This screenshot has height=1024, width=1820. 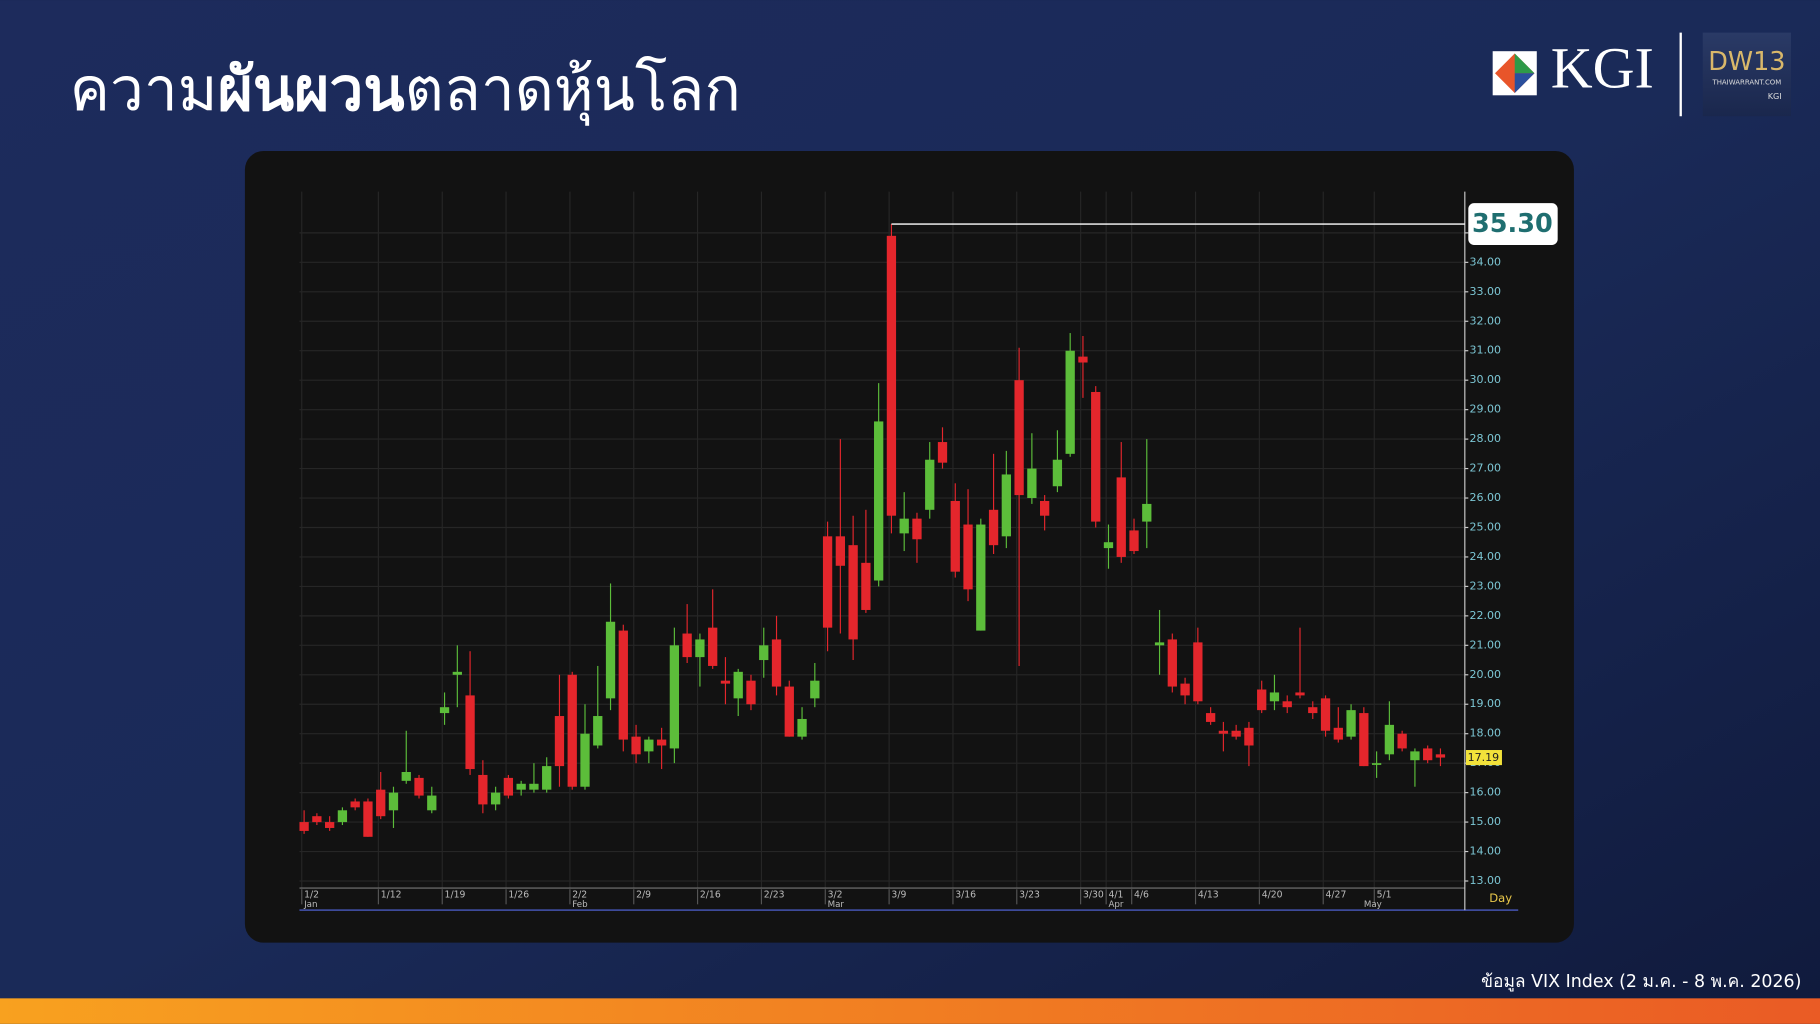 What do you see at coordinates (1485, 291) in the screenshot?
I see `y-tick-label: 33.00` at bounding box center [1485, 291].